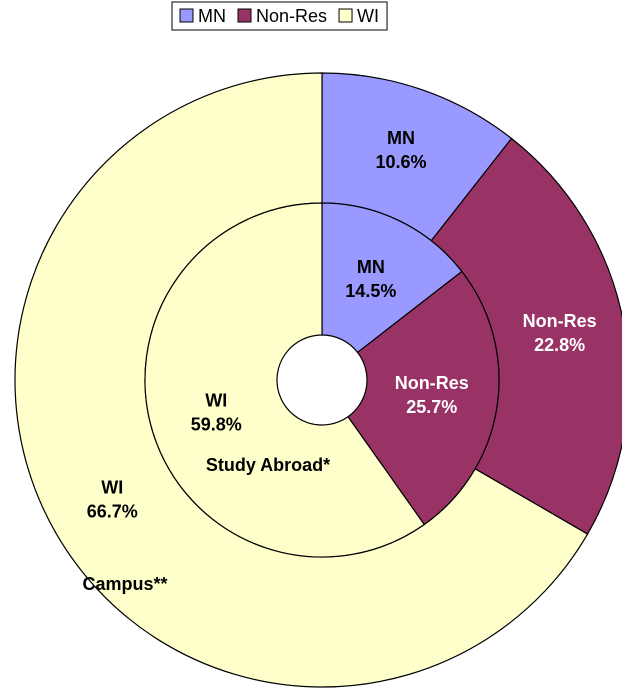 The width and height of the screenshot is (622, 690). I want to click on slice-value-label: 10.6%, so click(401, 162).